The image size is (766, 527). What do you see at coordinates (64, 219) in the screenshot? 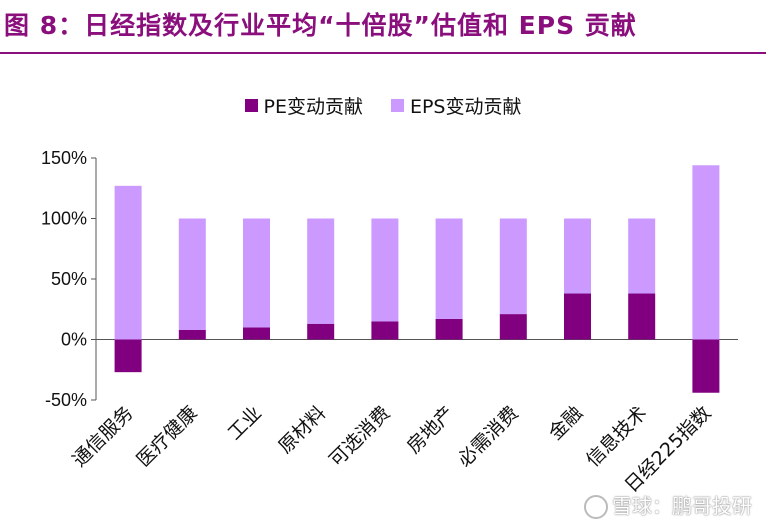
I see `y-tick-label: 100%` at bounding box center [64, 219].